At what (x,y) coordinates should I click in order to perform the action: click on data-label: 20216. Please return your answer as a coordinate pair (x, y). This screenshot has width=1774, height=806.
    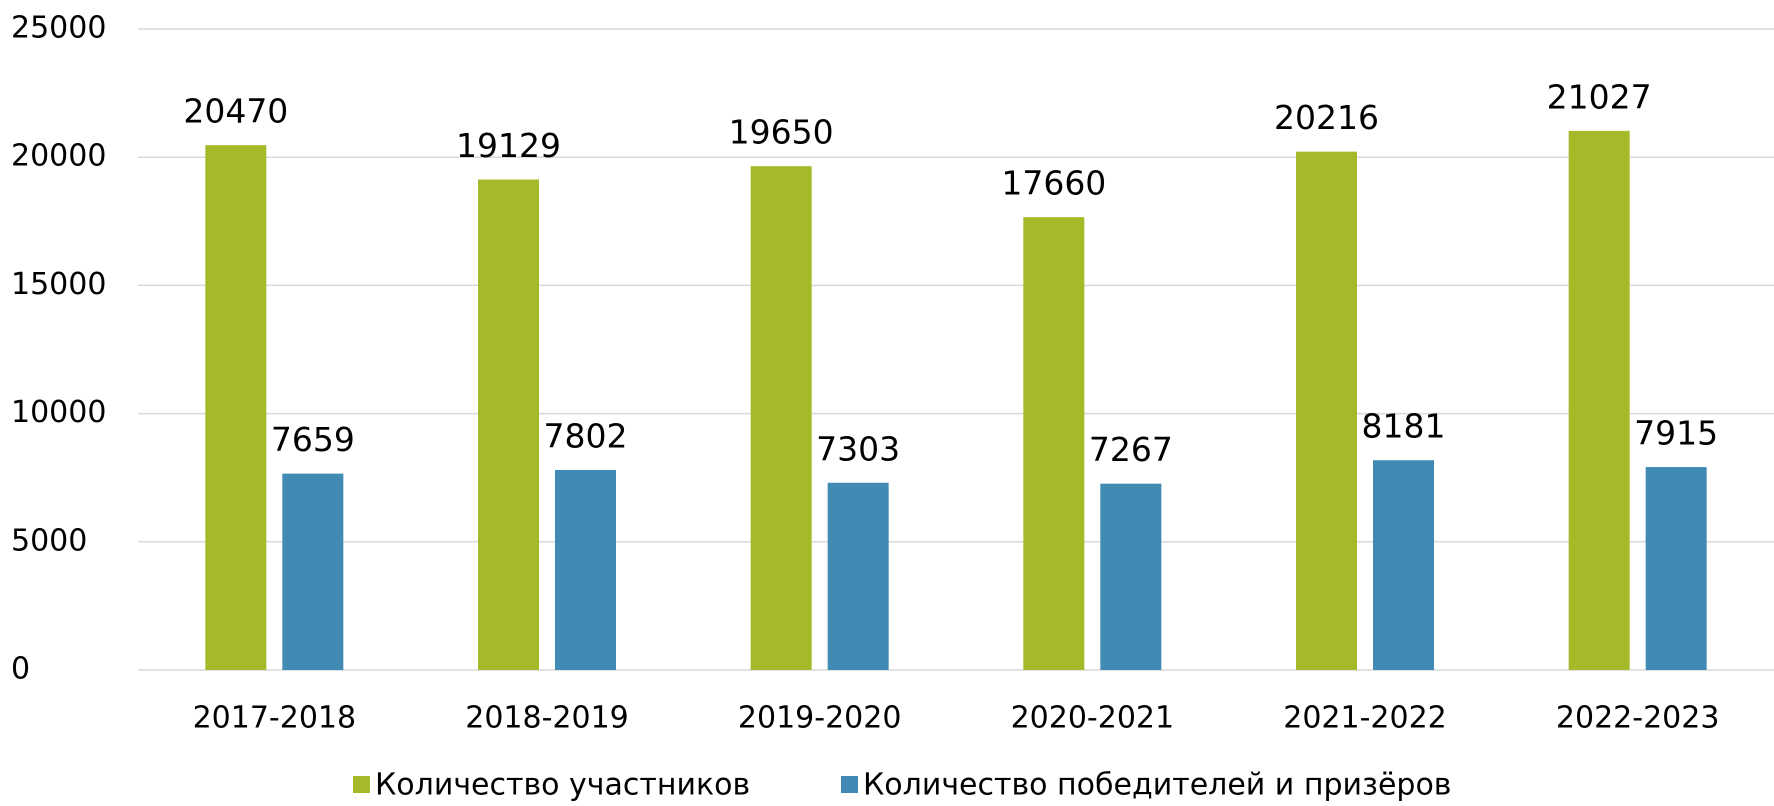
    Looking at the image, I should click on (1326, 117).